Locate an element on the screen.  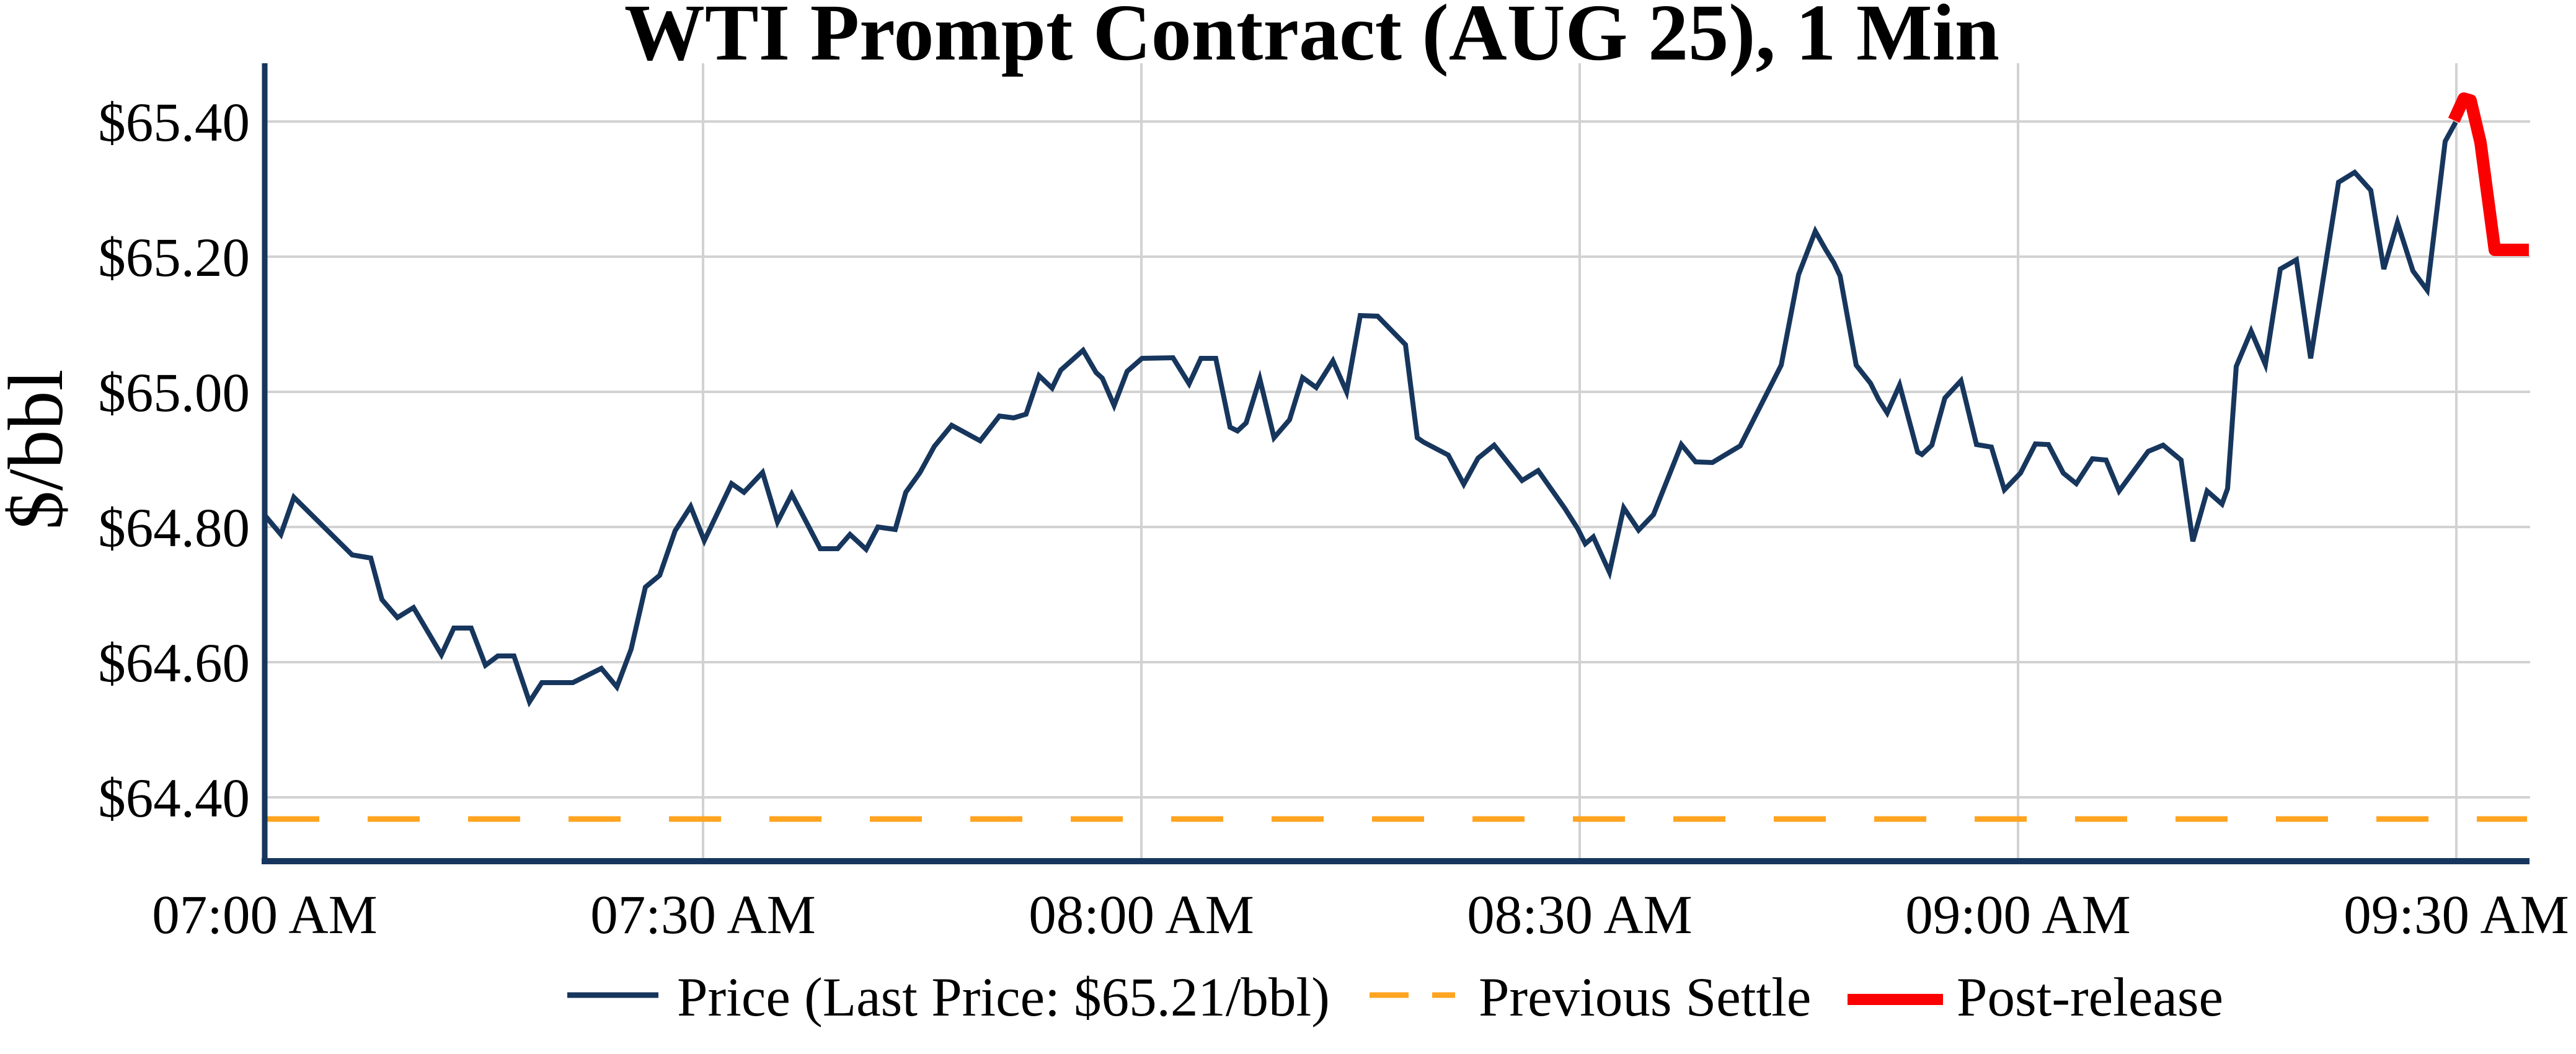
svg-text: 08:30 AM is located at coordinates (1579, 915).